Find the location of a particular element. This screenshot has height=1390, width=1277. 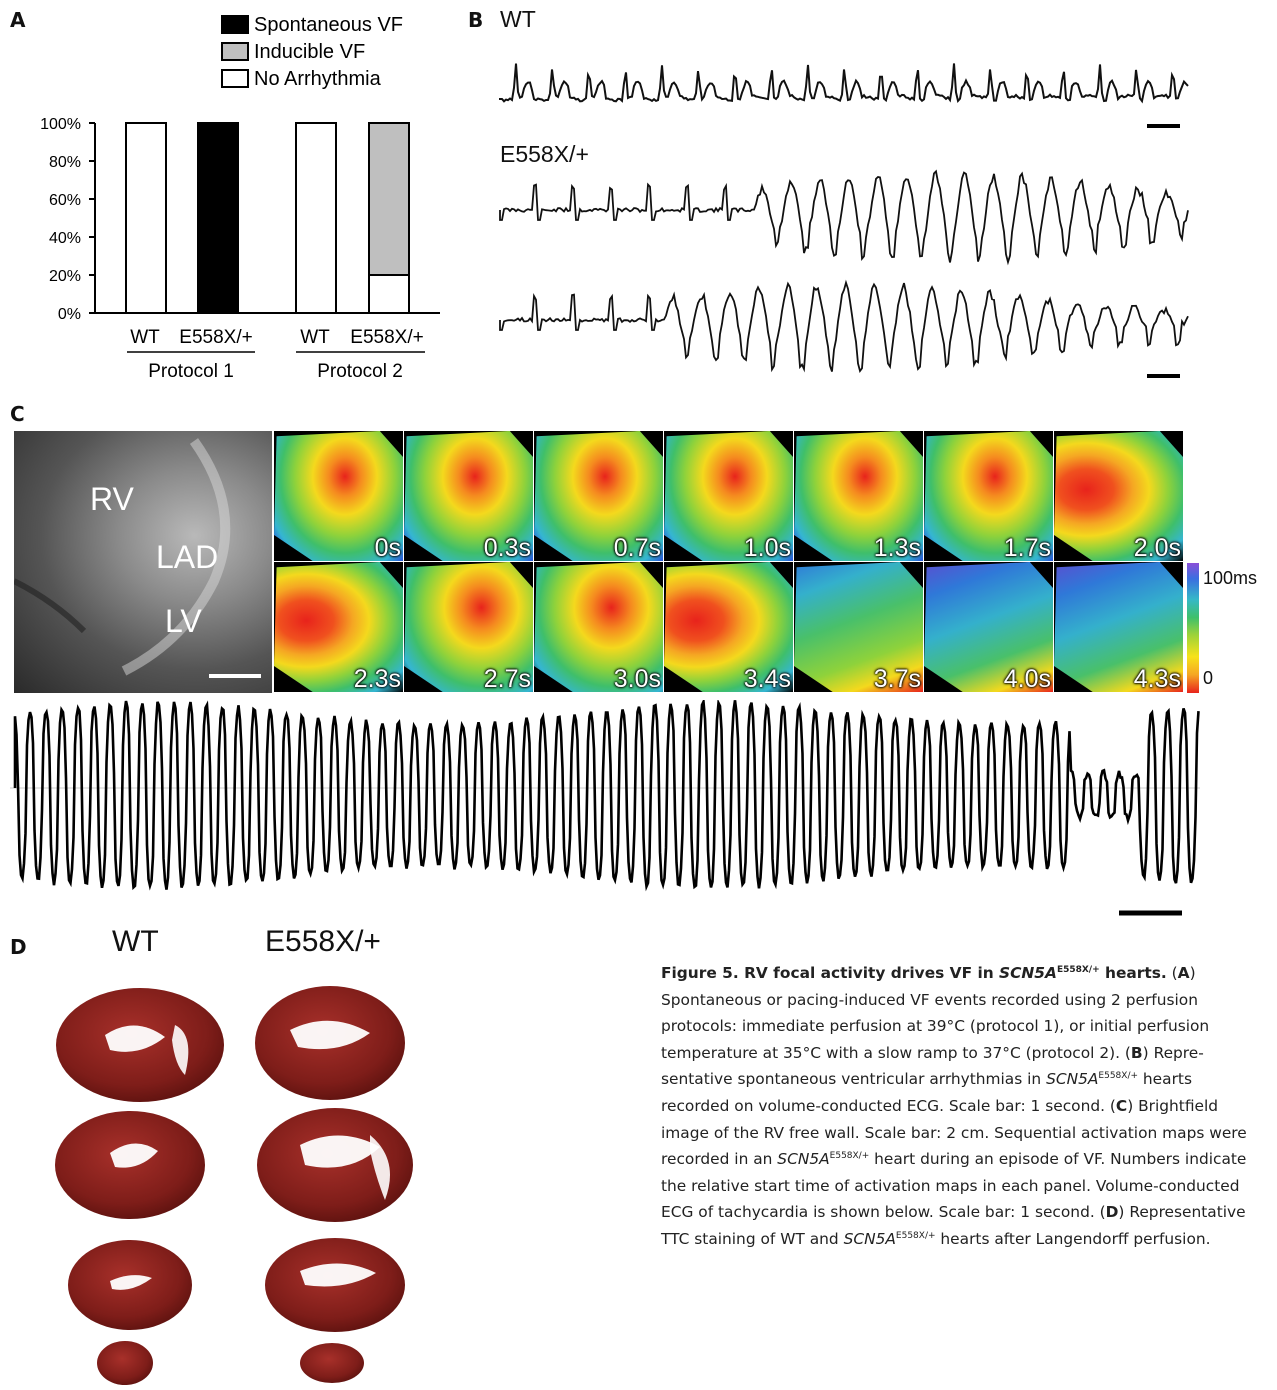

activation-map-time: 3.0s is located at coordinates (637, 678).